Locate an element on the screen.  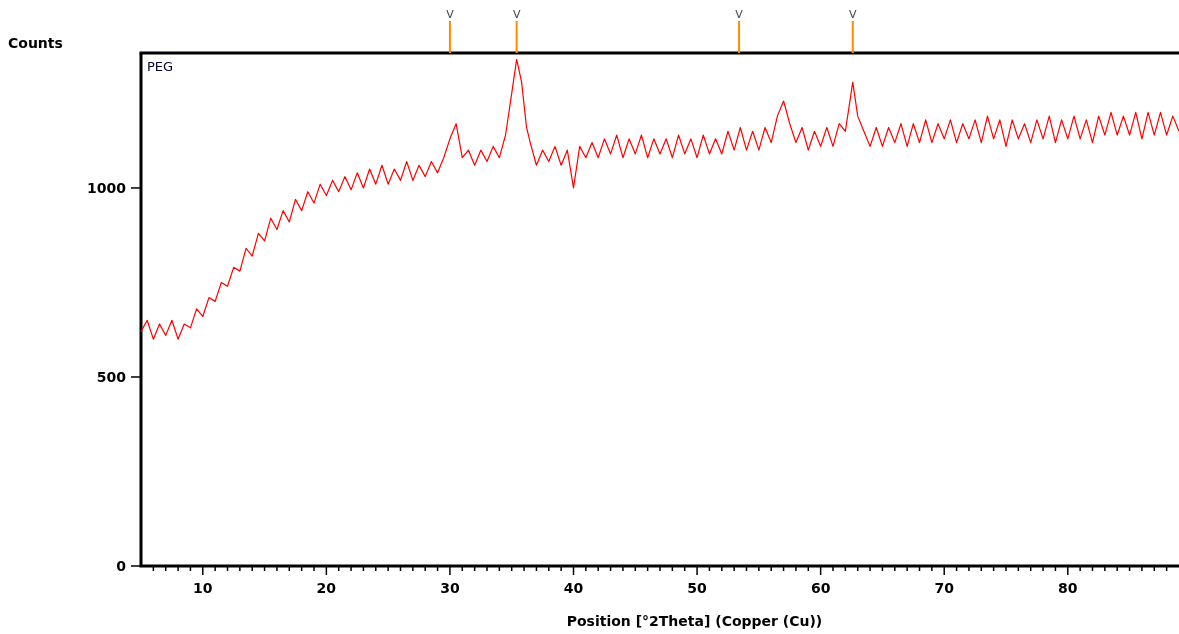
x-axis-title: Position [°2Theta] (Copper (Cu)) is located at coordinates (694, 621).